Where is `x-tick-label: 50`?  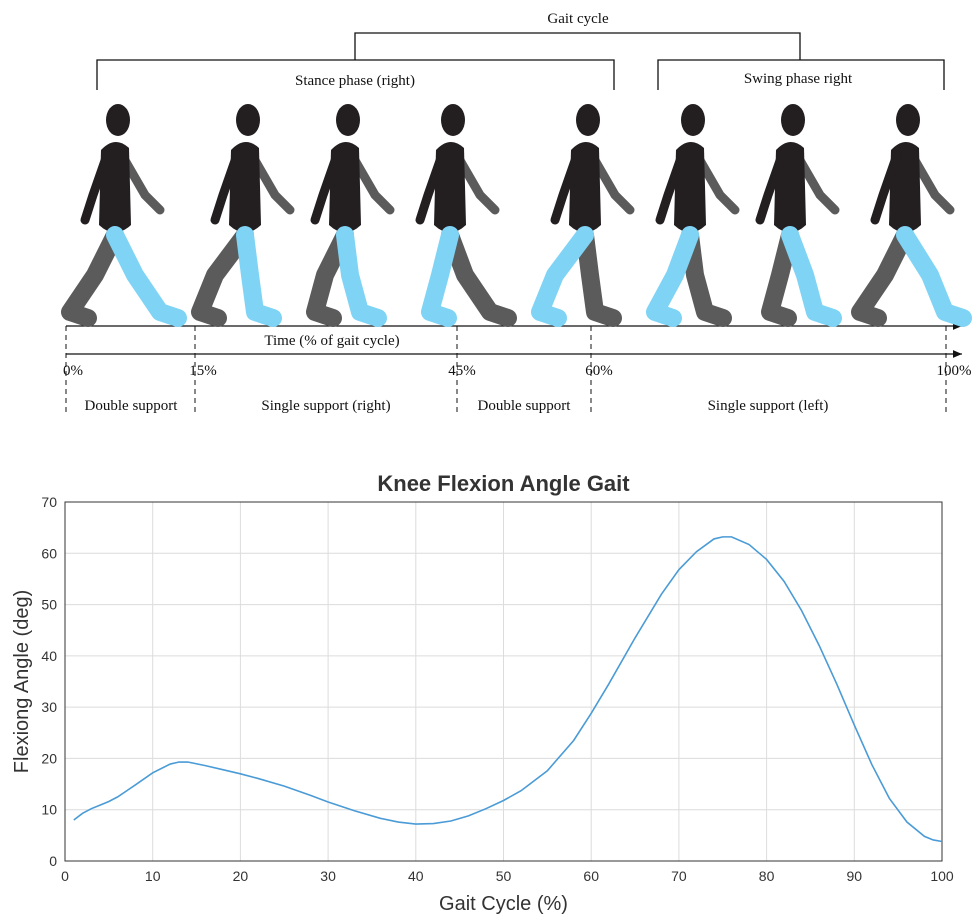 x-tick-label: 50 is located at coordinates (504, 876).